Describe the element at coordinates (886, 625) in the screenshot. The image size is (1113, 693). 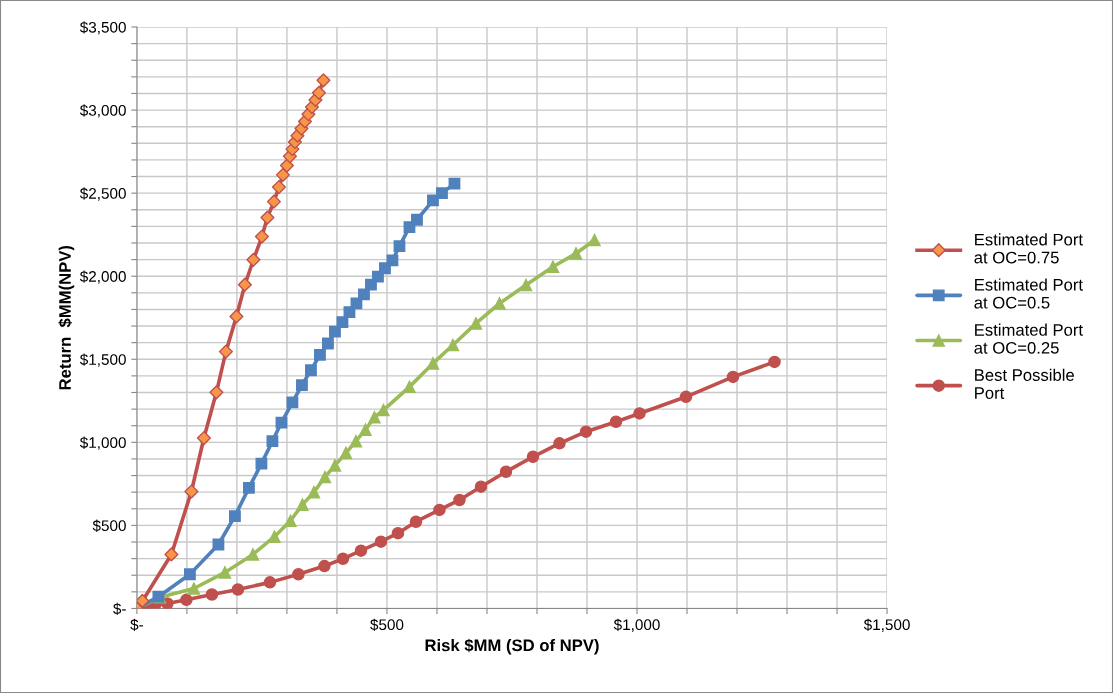
I see `x-tick-label: $1,500` at that location.